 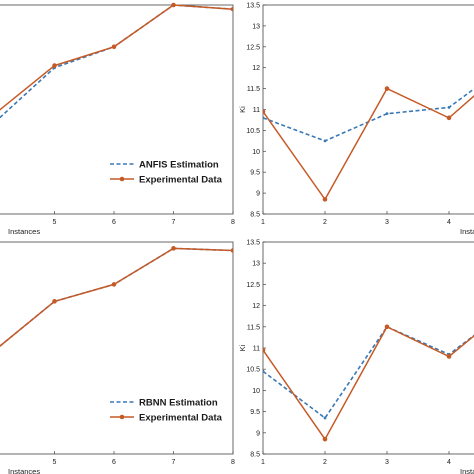 What do you see at coordinates (179, 165) in the screenshot?
I see `legend-entry: ANFIS Estimation` at bounding box center [179, 165].